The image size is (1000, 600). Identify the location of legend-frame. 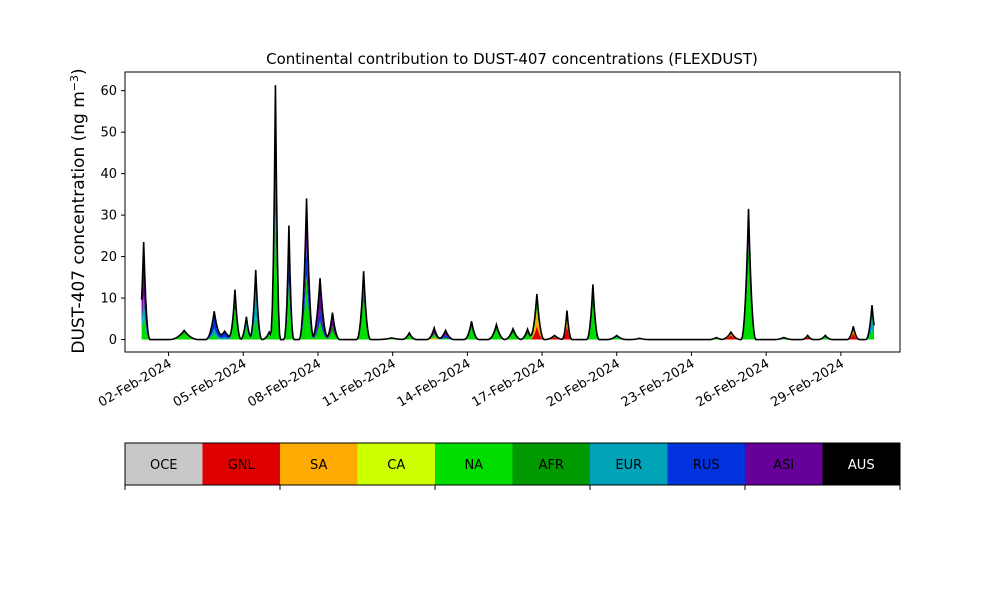
(512, 464).